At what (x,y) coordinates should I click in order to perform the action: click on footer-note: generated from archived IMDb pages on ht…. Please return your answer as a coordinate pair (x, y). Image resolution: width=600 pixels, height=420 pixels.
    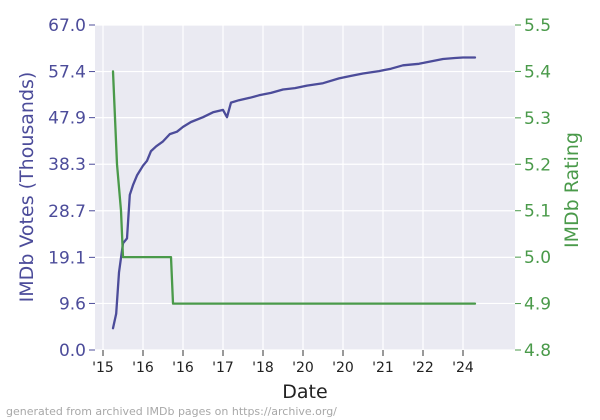
    Looking at the image, I should click on (171, 411).